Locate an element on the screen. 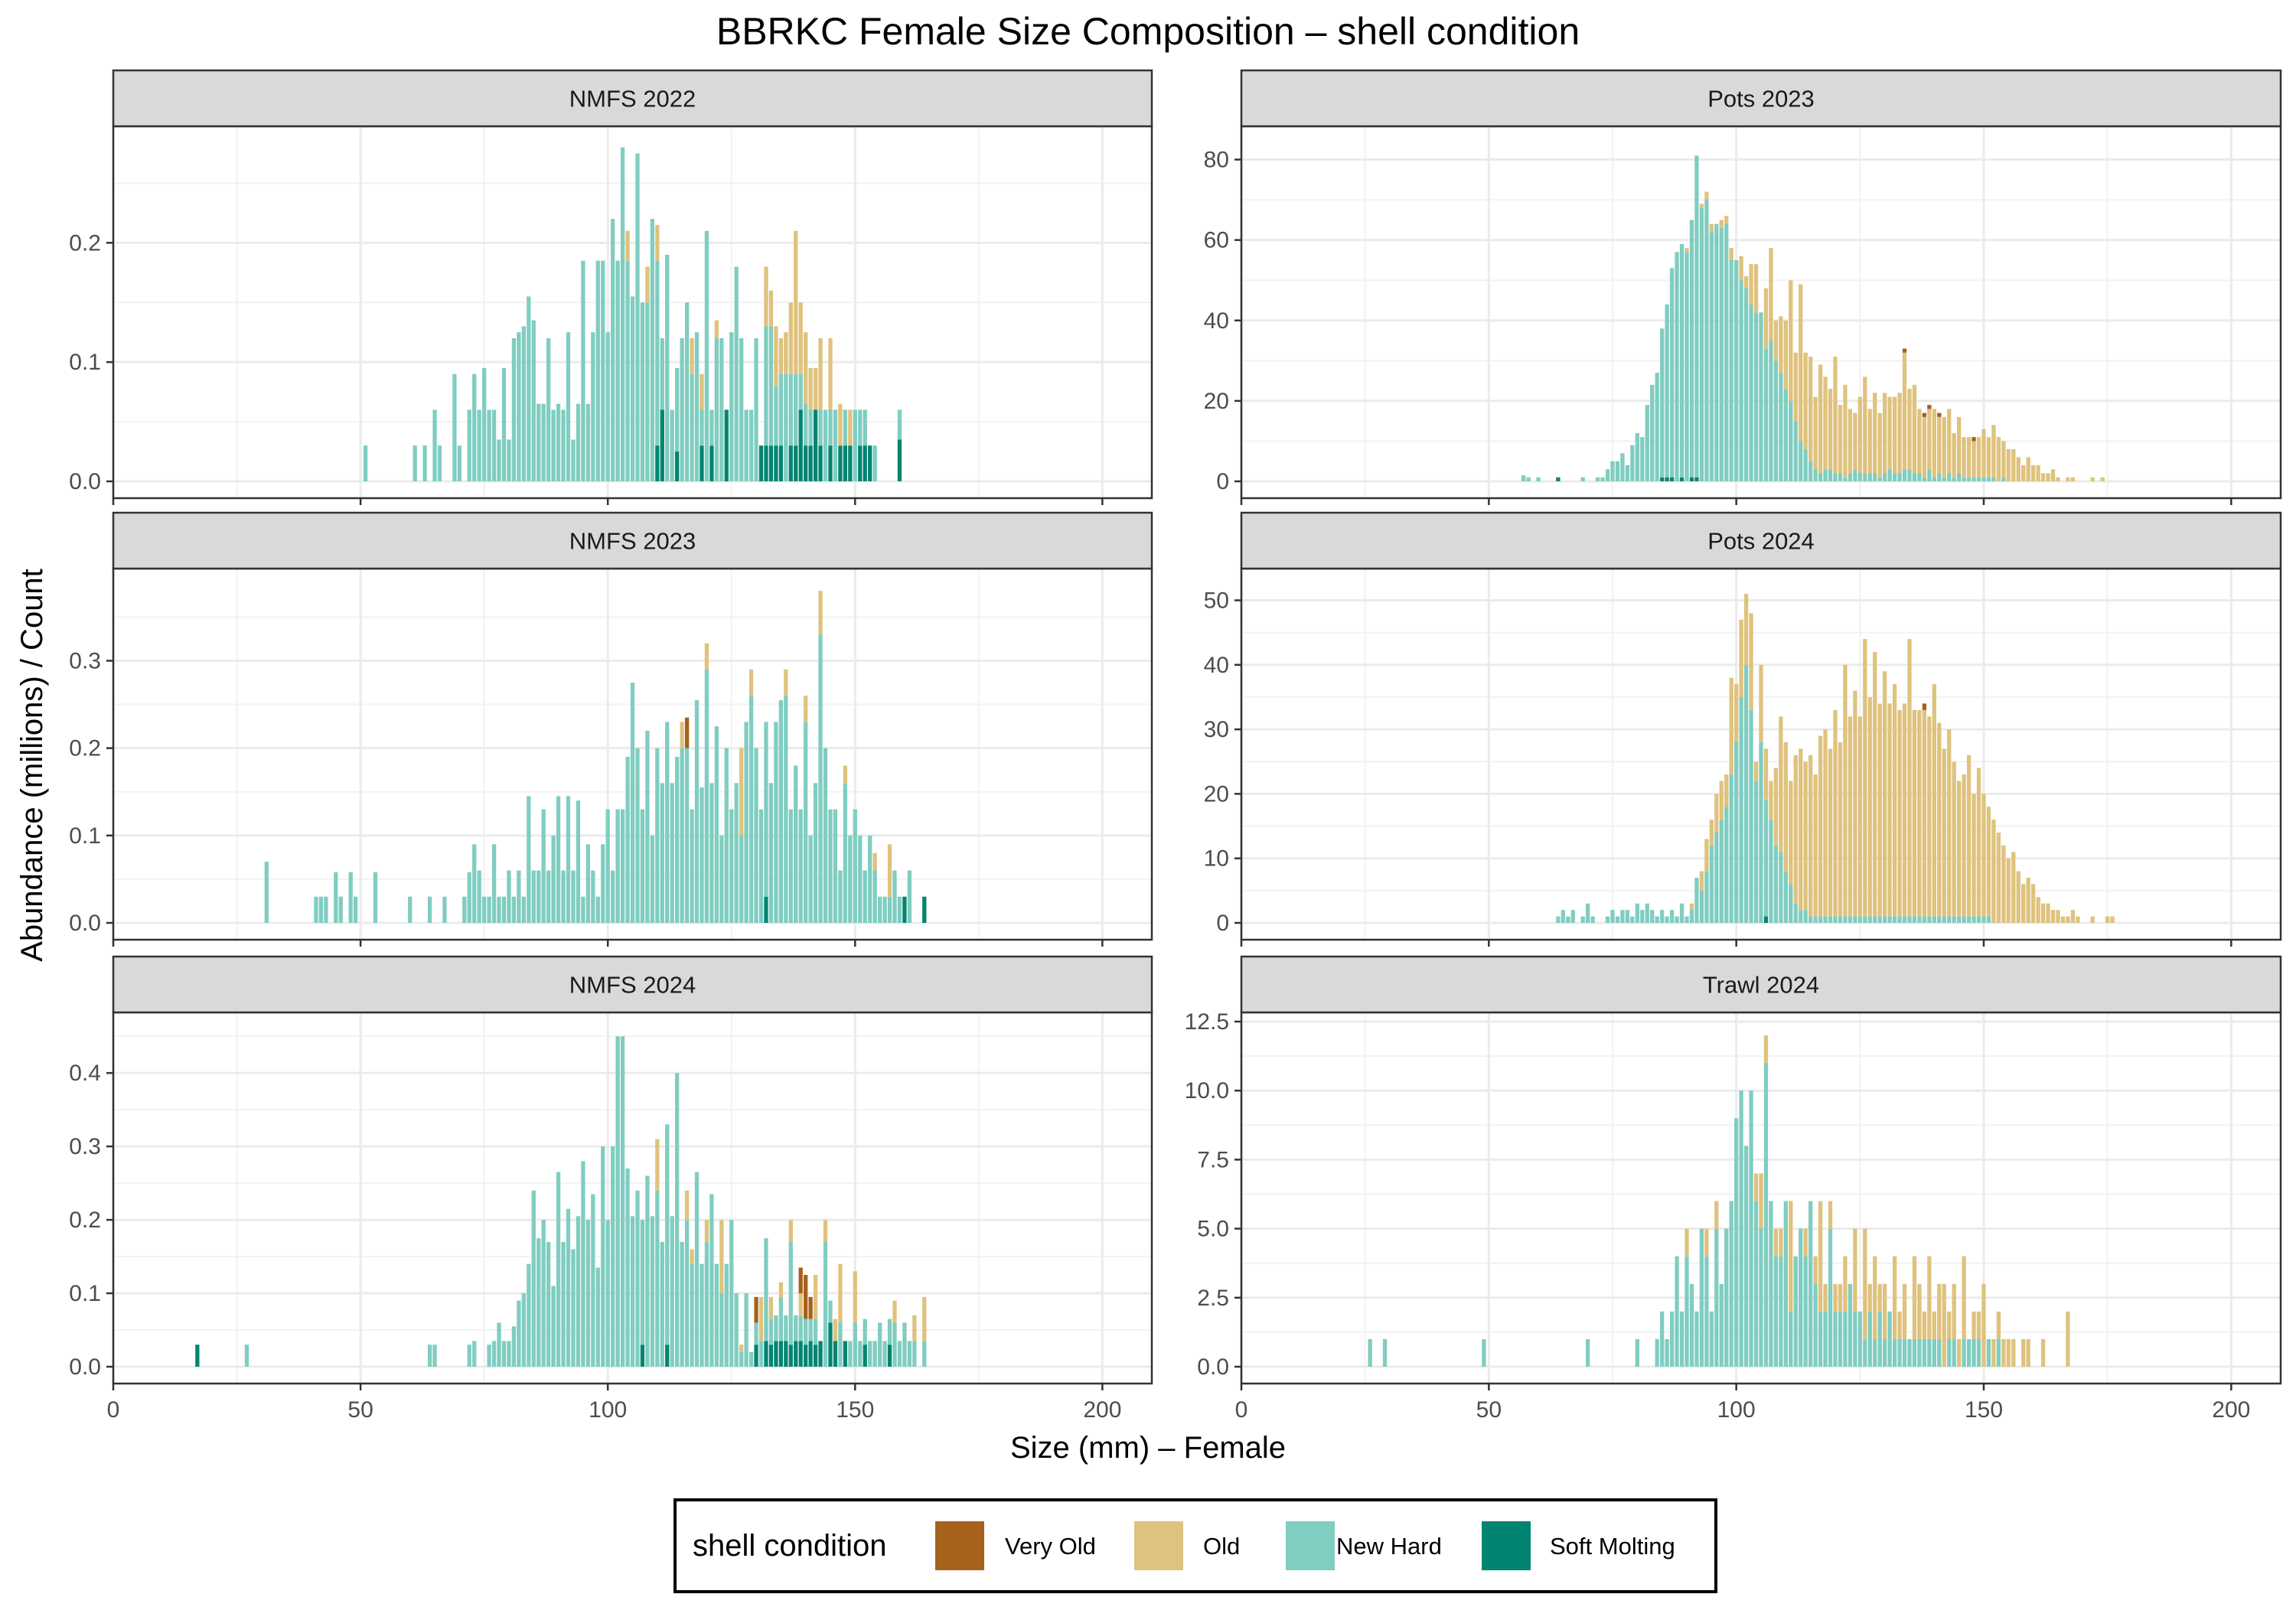 Image resolution: width=2296 pixels, height=1607 pixels. y-tick-label: 0.0 is located at coordinates (85, 1367).